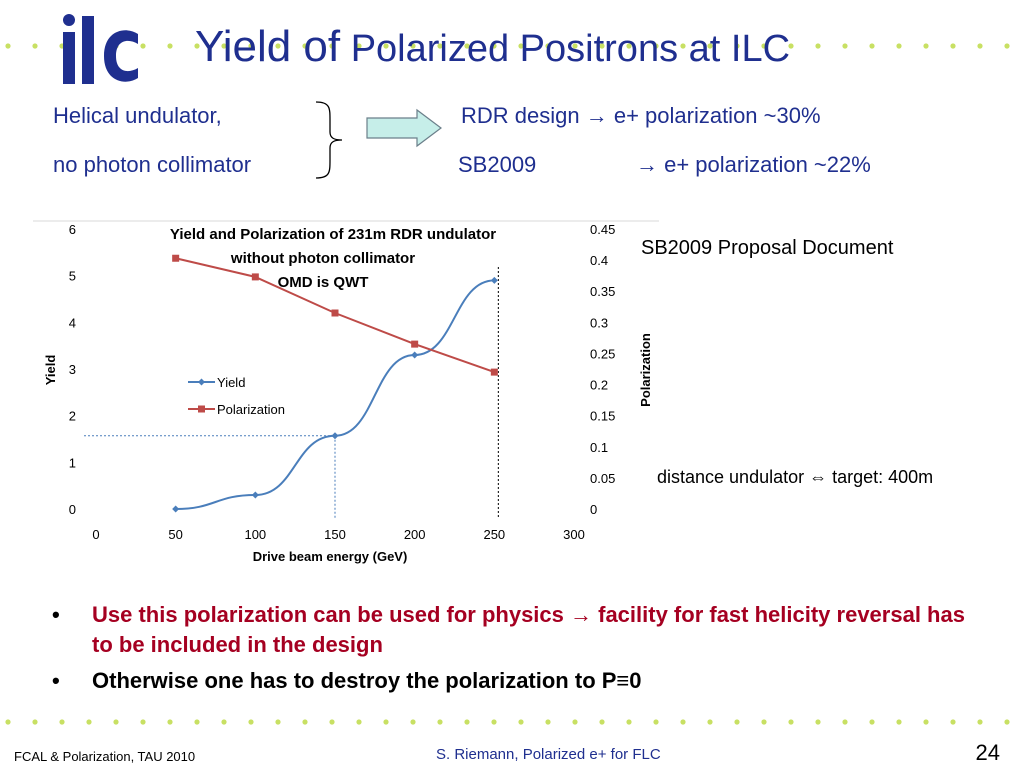 The width and height of the screenshot is (1024, 768). What do you see at coordinates (641, 115) in the screenshot?
I see `rdr-design-line: RDR design → e+ polarization ~30%` at bounding box center [641, 115].